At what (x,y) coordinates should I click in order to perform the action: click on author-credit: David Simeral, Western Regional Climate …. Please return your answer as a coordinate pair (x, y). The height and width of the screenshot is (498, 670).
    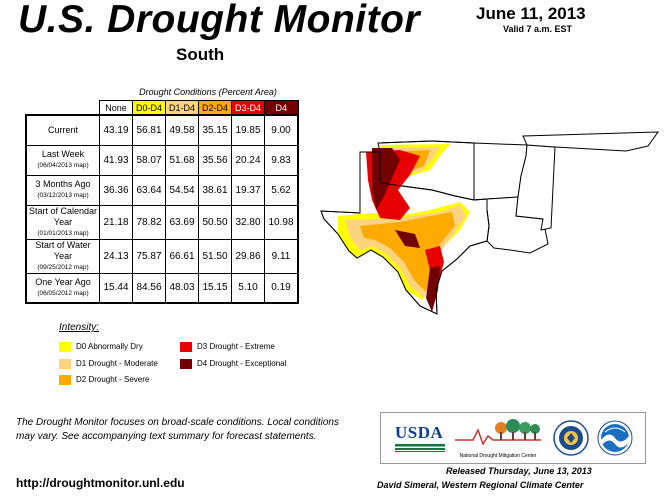
    Looking at the image, I should click on (480, 485).